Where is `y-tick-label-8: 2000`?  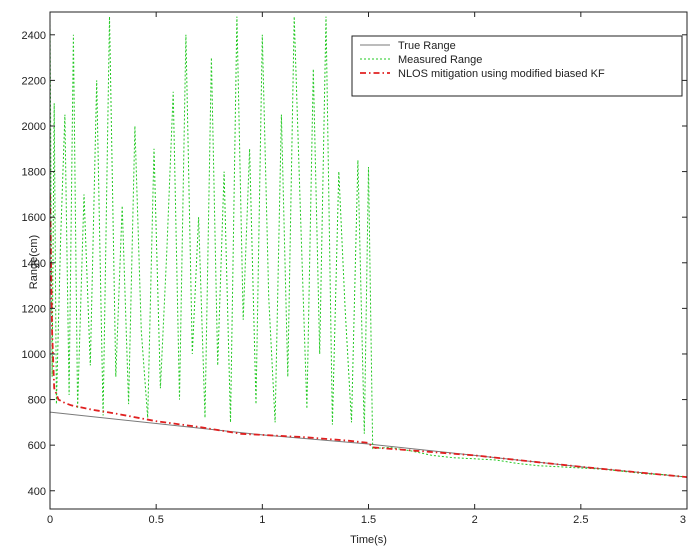
y-tick-label-8: 2000 is located at coordinates (34, 127).